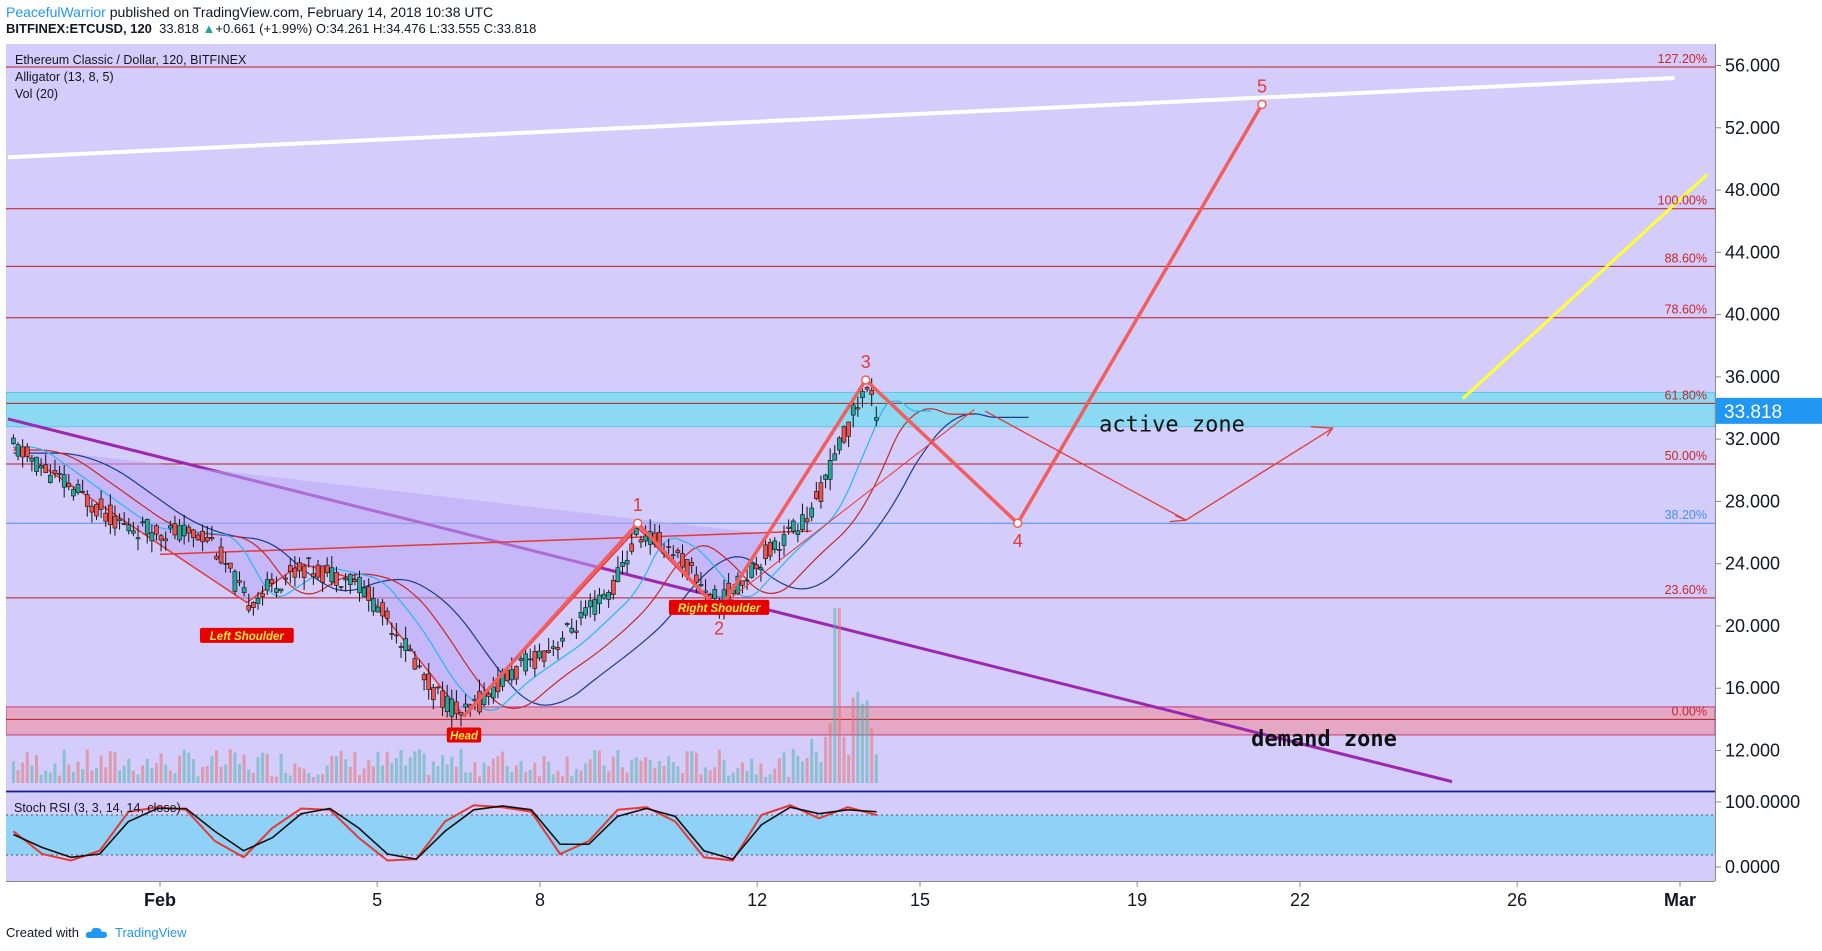  What do you see at coordinates (36, 94) in the screenshot?
I see `legend-volume: Vol (20)` at bounding box center [36, 94].